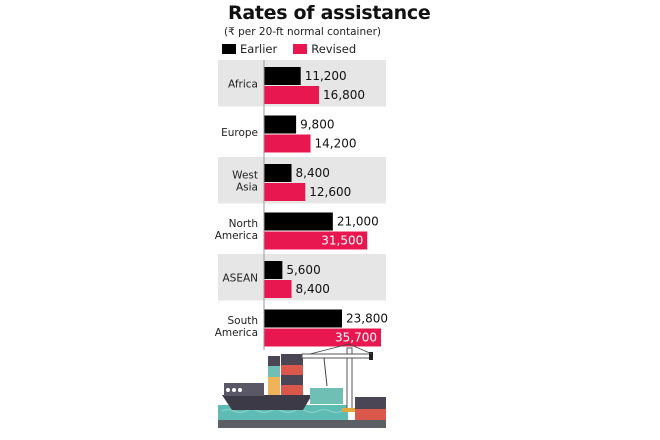 Image resolution: width=660 pixels, height=440 pixels. Describe the element at coordinates (326, 396) in the screenshot. I see `hoisted-container` at that location.